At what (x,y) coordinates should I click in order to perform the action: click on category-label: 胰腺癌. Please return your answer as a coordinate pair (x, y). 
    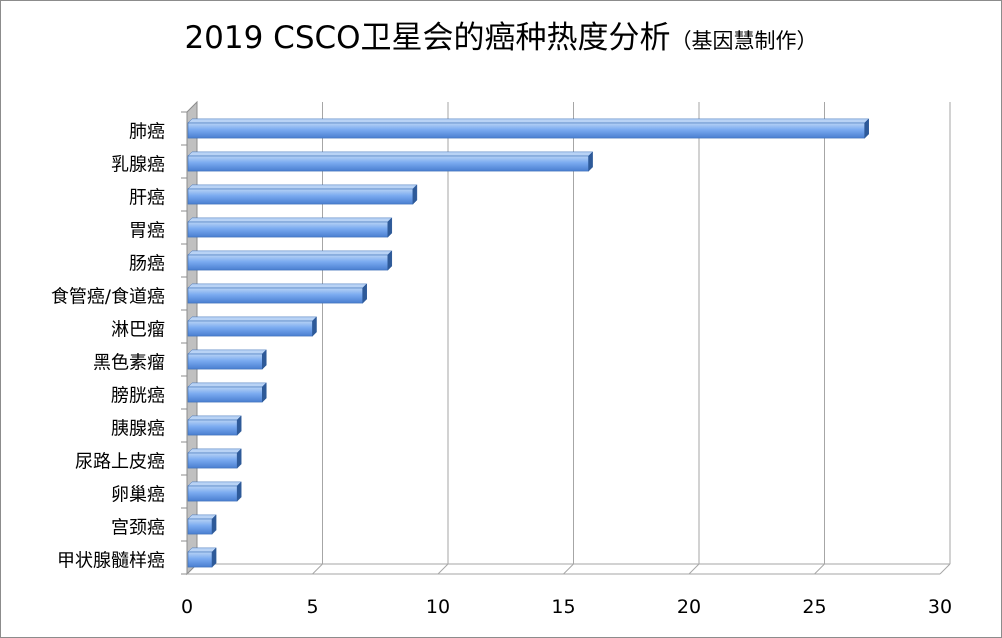
    Looking at the image, I should click on (138, 429).